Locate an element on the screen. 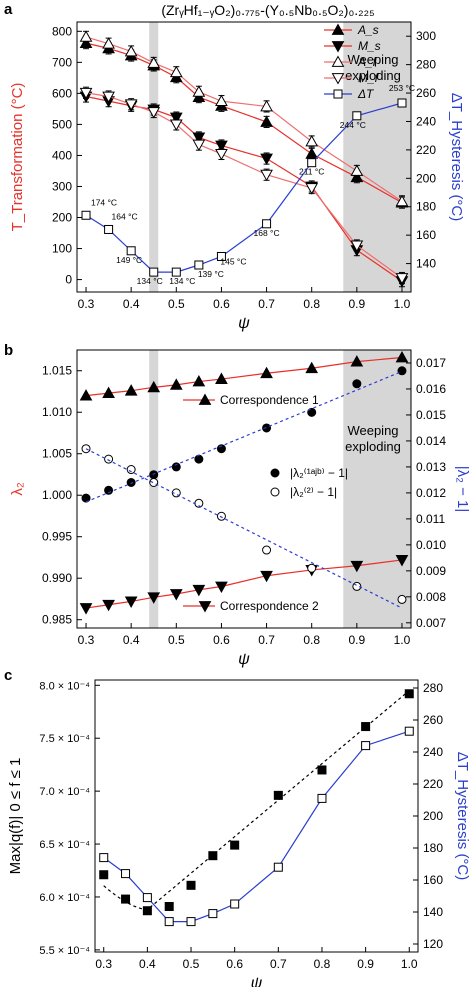 This screenshot has width=474, height=987. x-axis-label: ψ is located at coordinates (244, 323).